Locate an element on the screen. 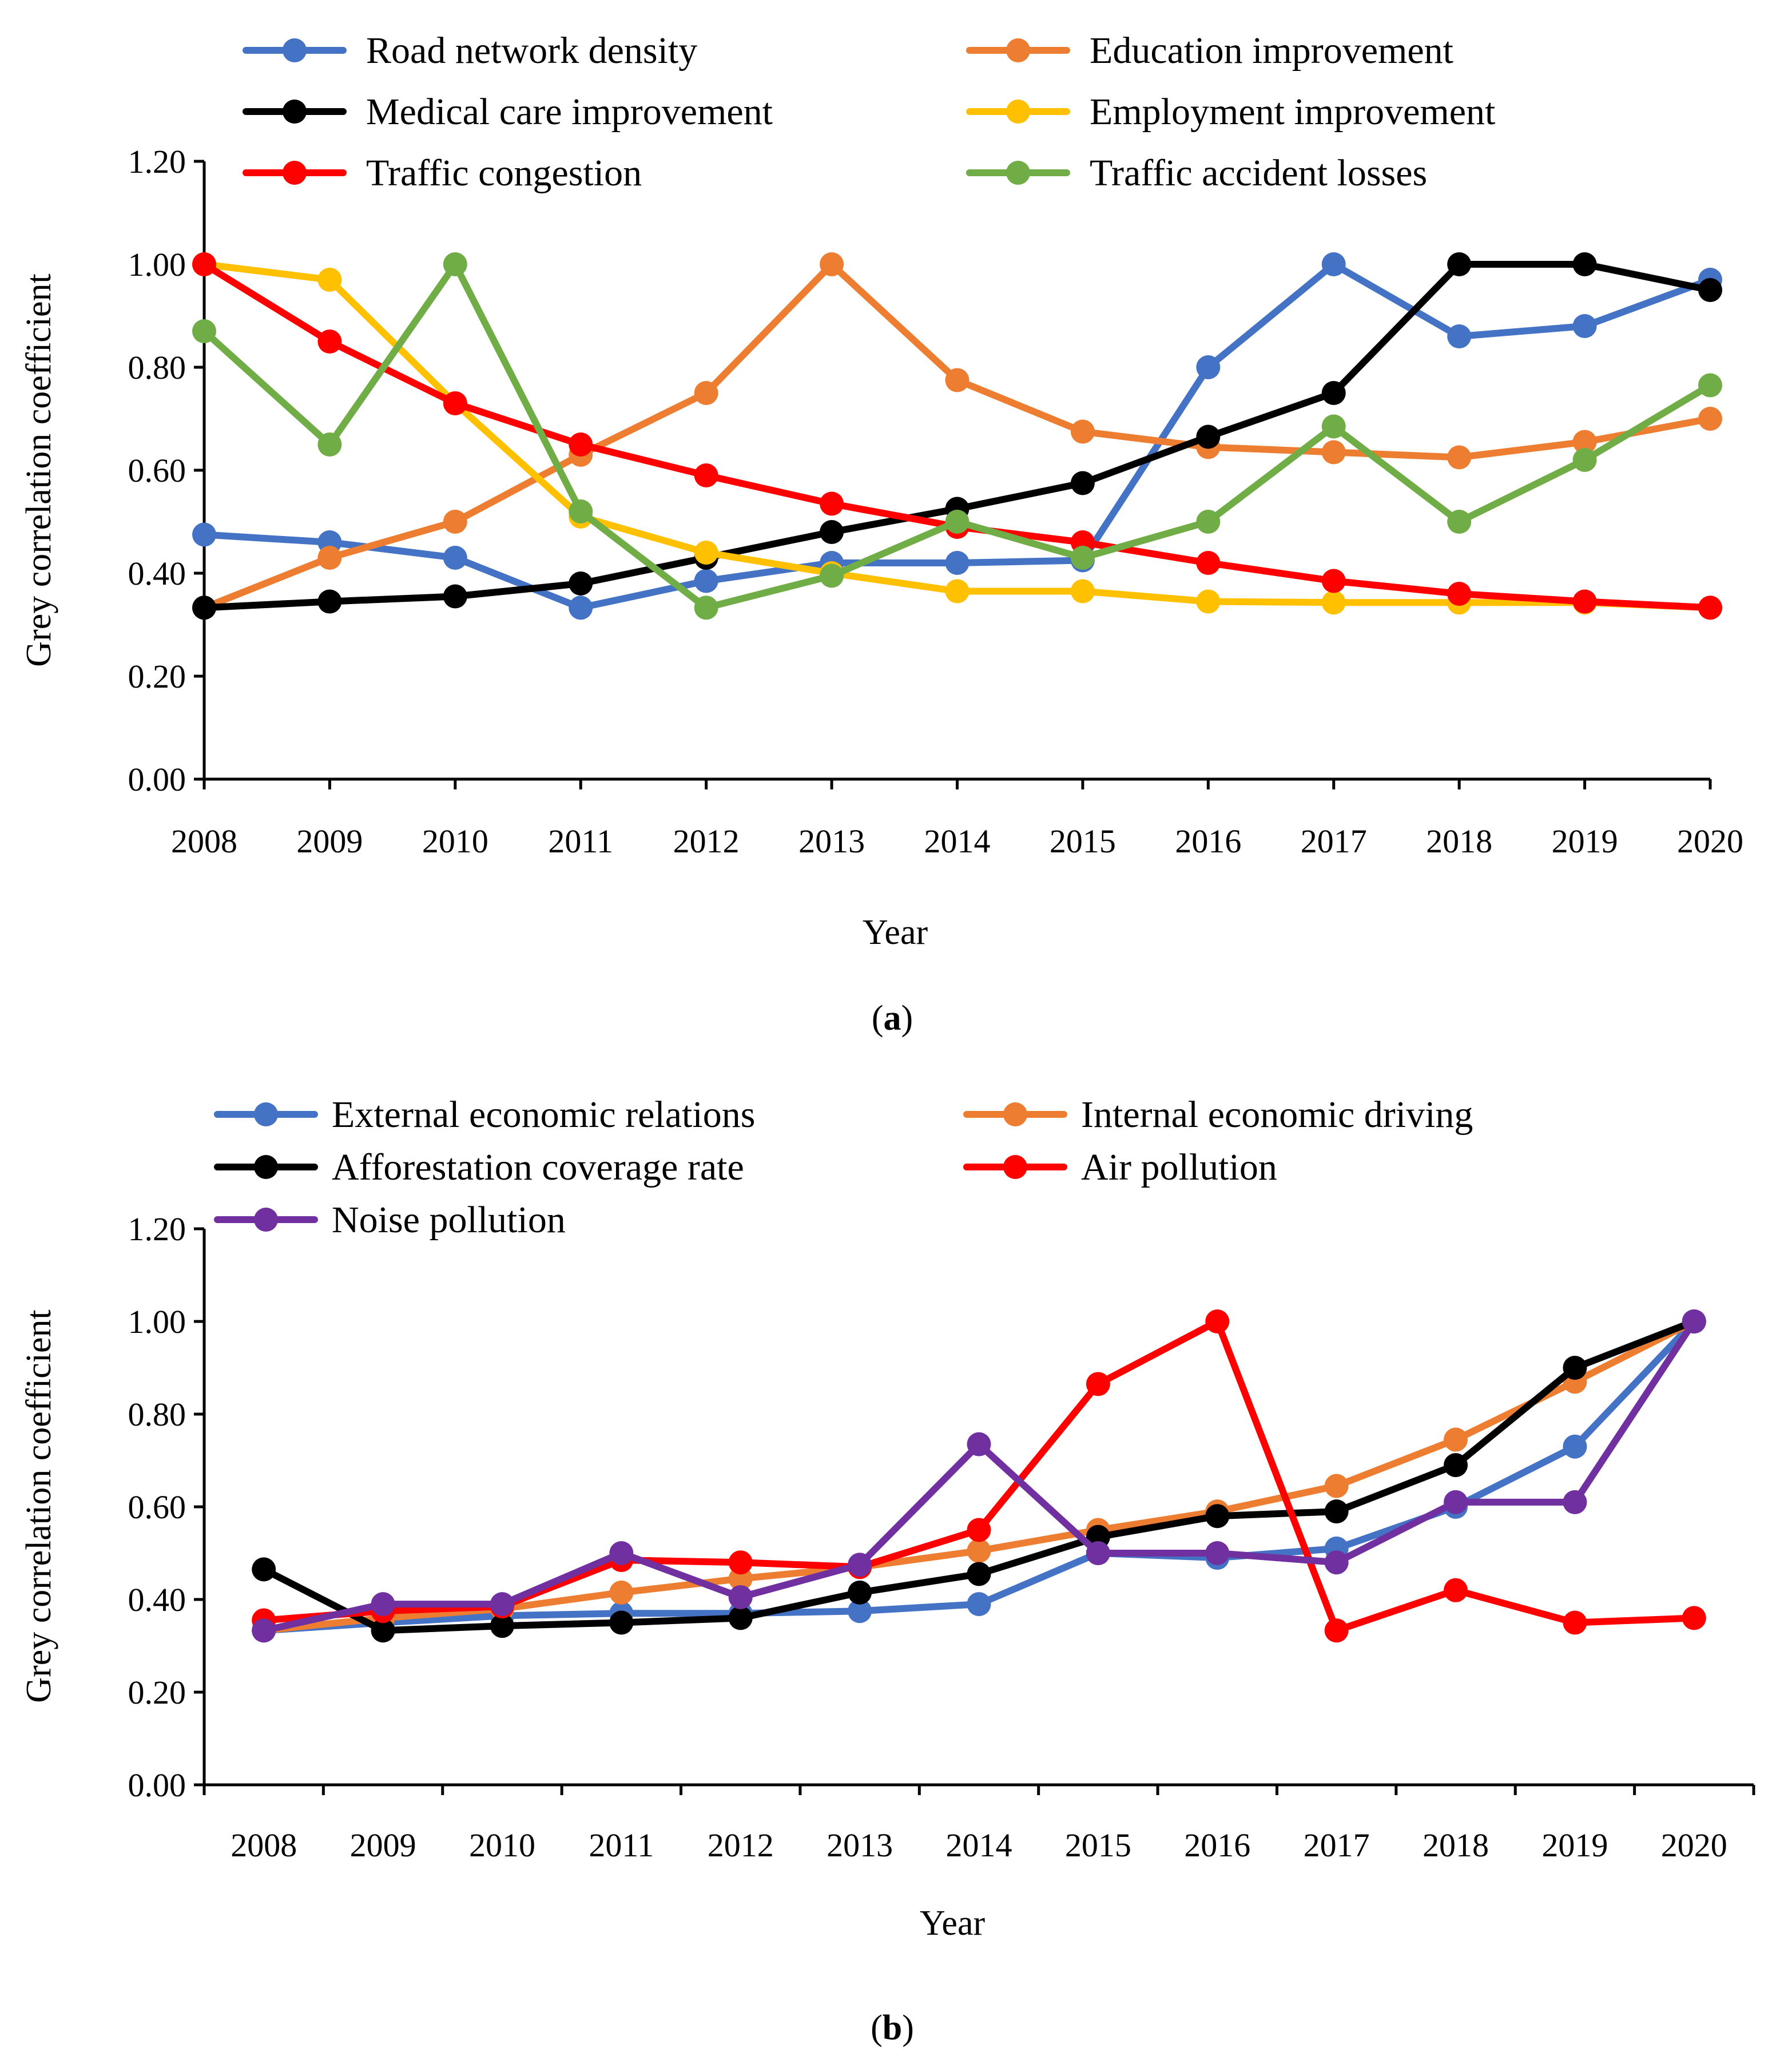 Image resolution: width=1780 pixels, height=2072 pixels. legend-item: Internal economic driving is located at coordinates (1218, 1115).